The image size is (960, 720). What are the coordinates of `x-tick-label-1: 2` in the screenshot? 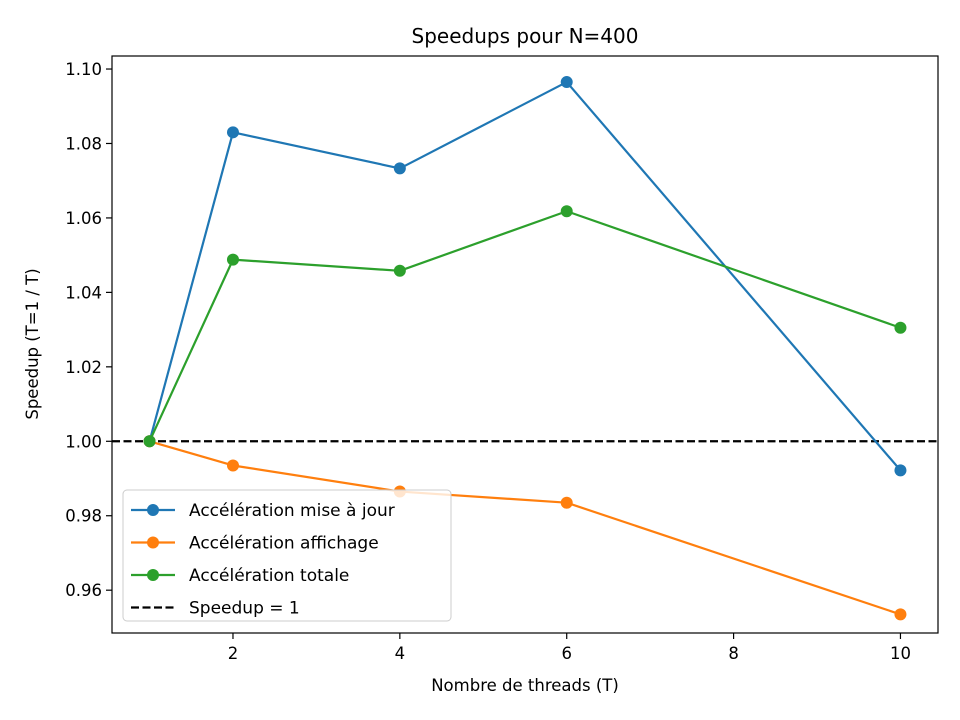 It's located at (233, 653).